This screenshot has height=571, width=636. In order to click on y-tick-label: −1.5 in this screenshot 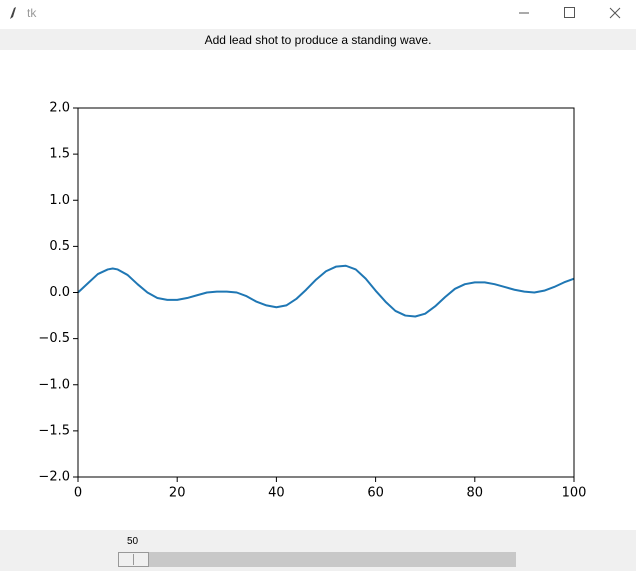, I will do `click(54, 430)`.